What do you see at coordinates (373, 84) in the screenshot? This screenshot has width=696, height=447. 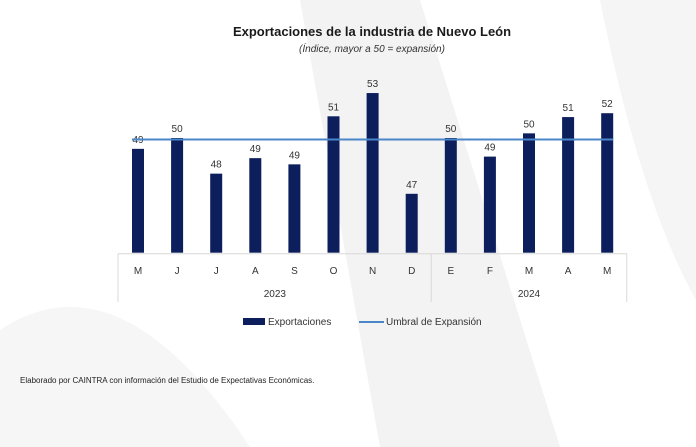 I see `data-label: 53` at bounding box center [373, 84].